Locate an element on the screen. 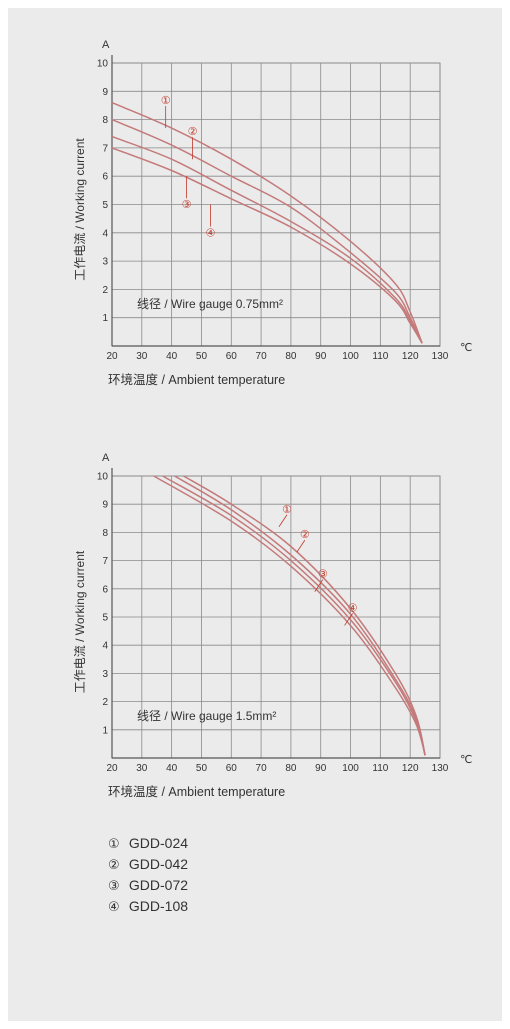 This screenshot has height=1029, width=510. legend-item: ③ GDD-072 is located at coordinates (148, 885).